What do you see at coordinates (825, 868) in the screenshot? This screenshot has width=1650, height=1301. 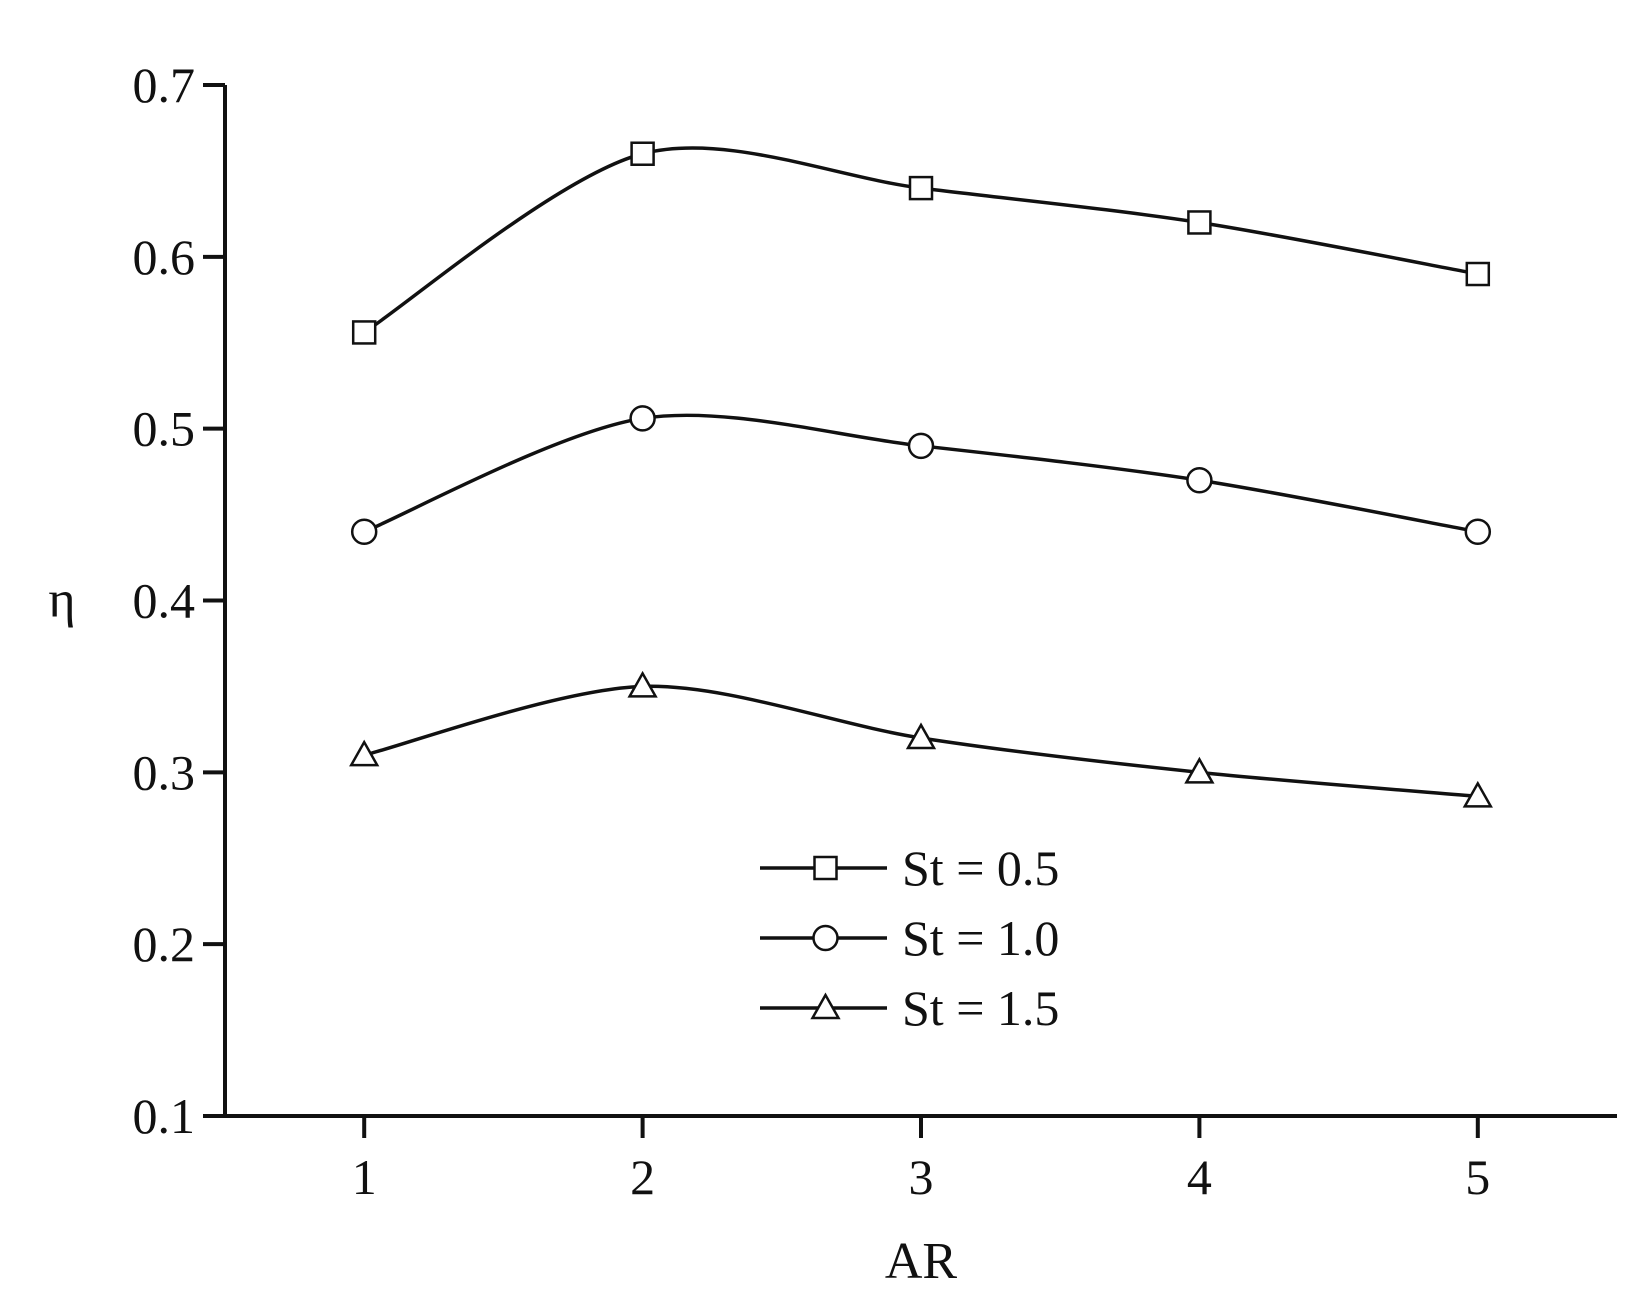 I see `legend-marker-square` at bounding box center [825, 868].